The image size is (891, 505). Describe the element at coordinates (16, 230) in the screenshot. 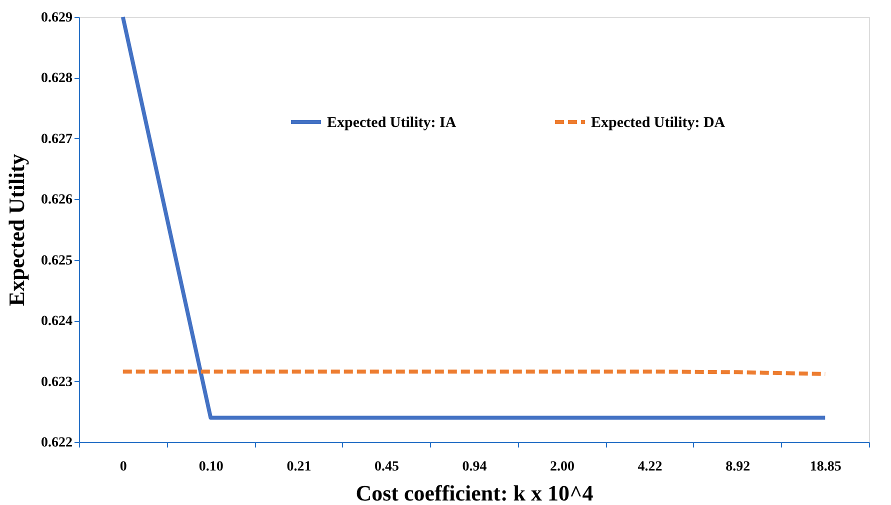

I see `y-axis-title: Expected Utility` at that location.